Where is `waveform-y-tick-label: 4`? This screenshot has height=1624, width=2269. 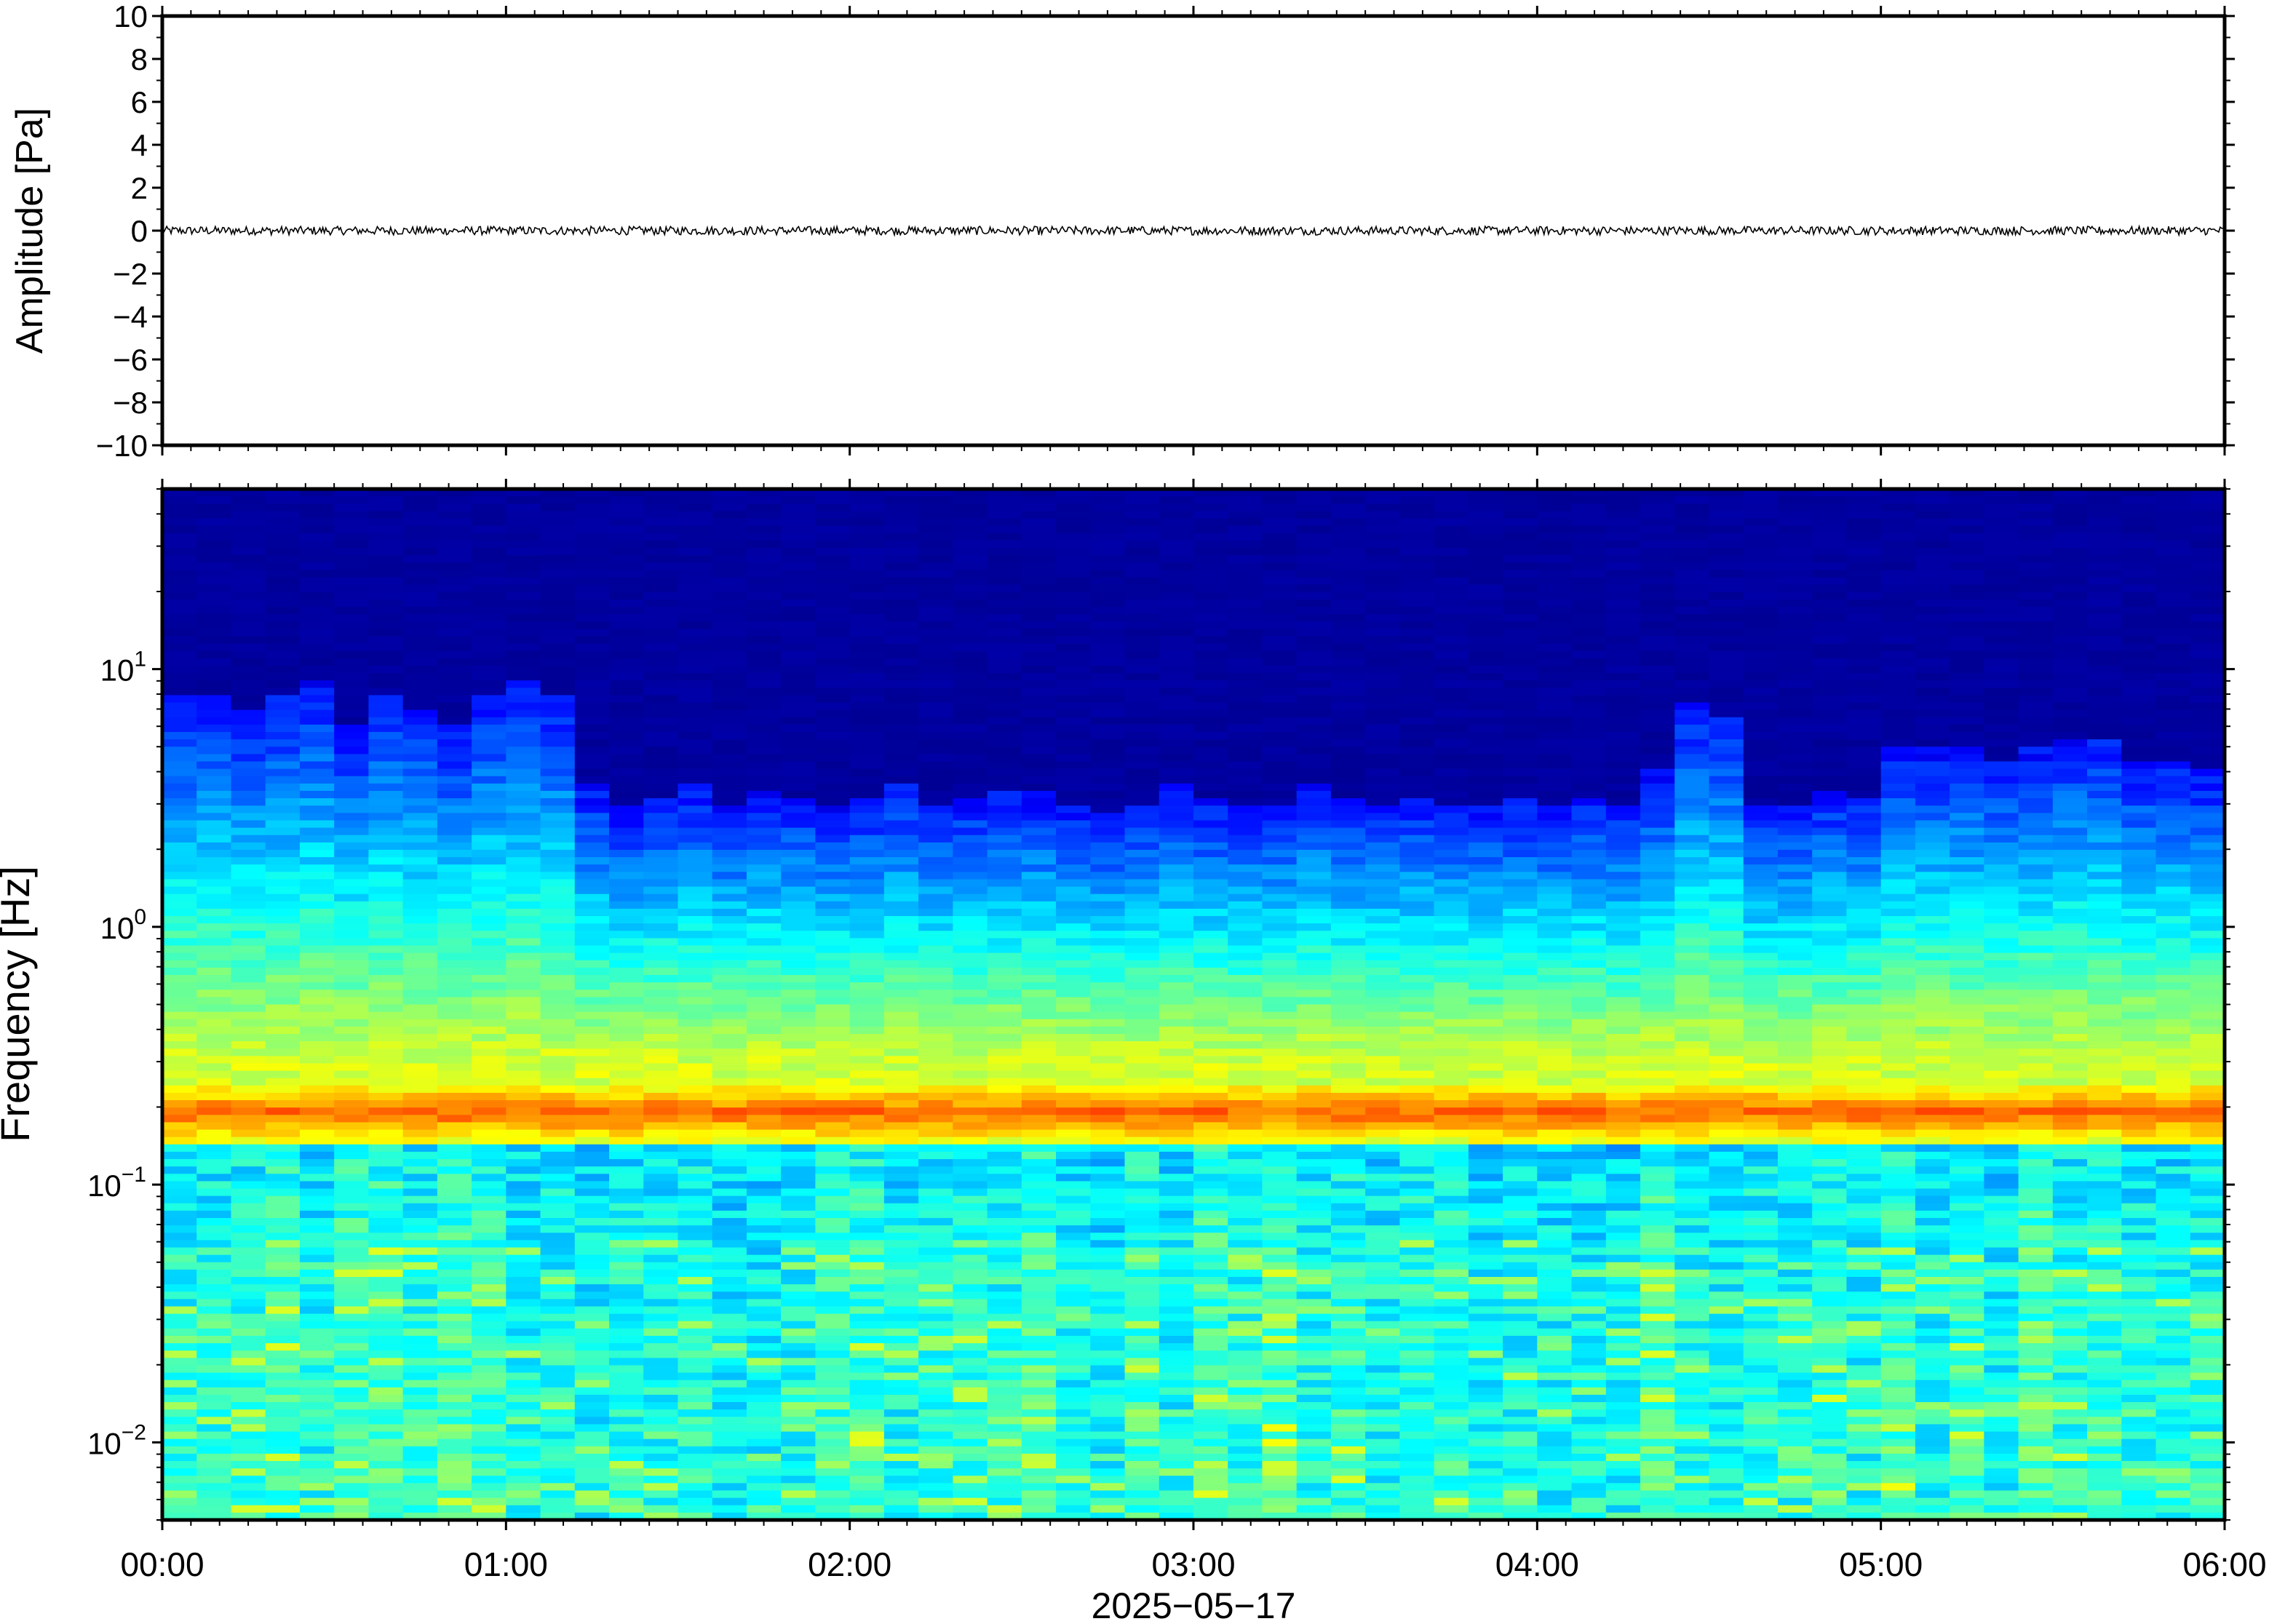 waveform-y-tick-label: 4 is located at coordinates (139, 145).